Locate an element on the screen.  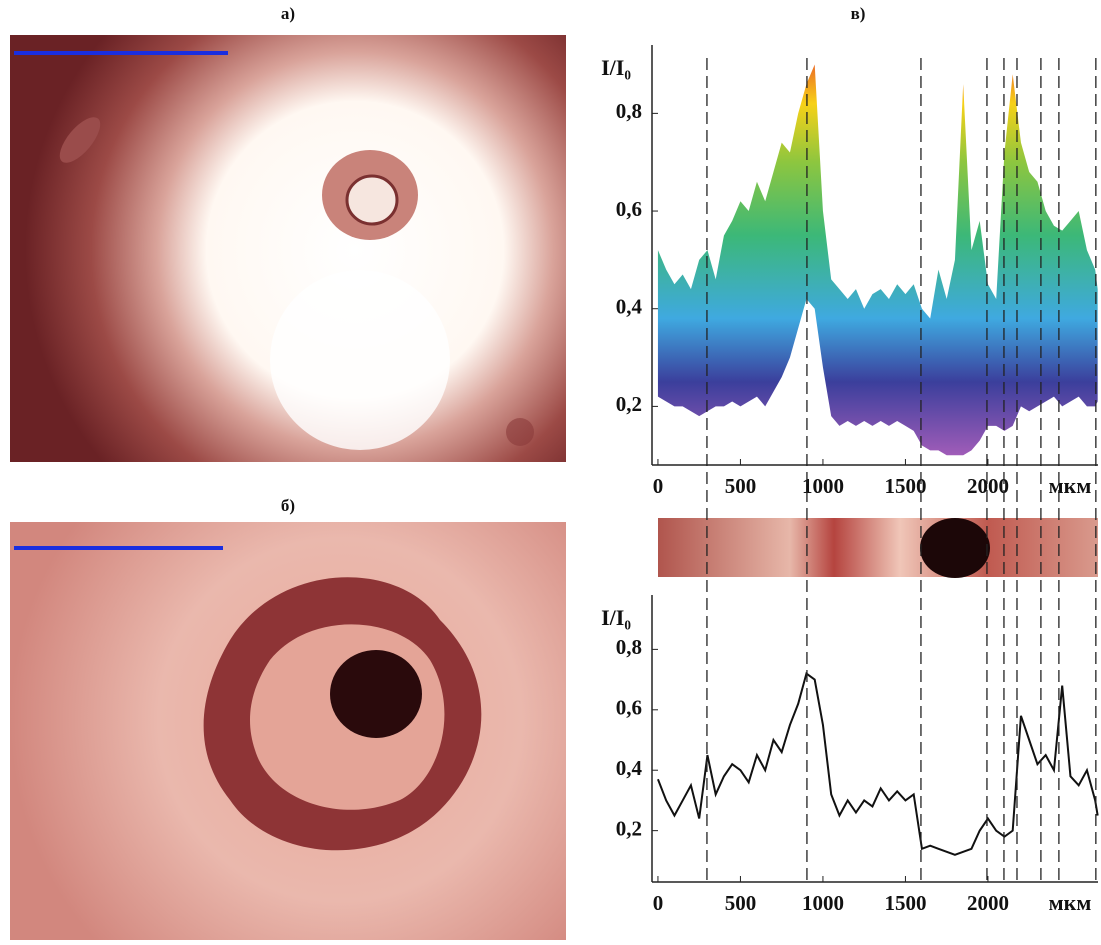
panel-label: в) is located at coordinates (858, 13).